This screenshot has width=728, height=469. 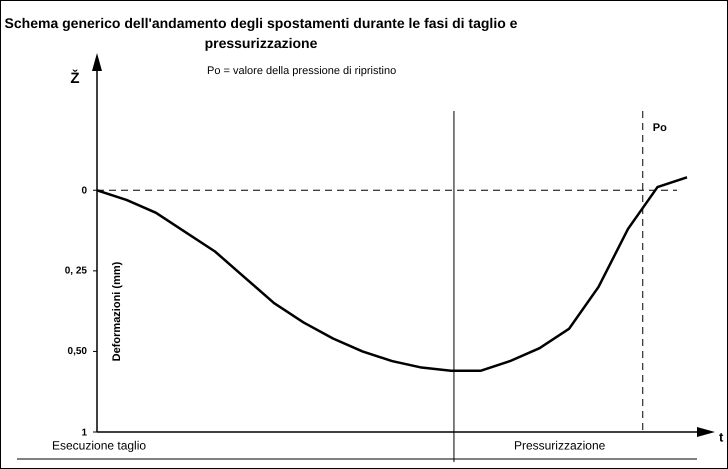 I want to click on chart-title: Schema generico dell'andamento degli spostamenti durante le fasi di taglio e pressurizzazione, so click(x=261, y=33).